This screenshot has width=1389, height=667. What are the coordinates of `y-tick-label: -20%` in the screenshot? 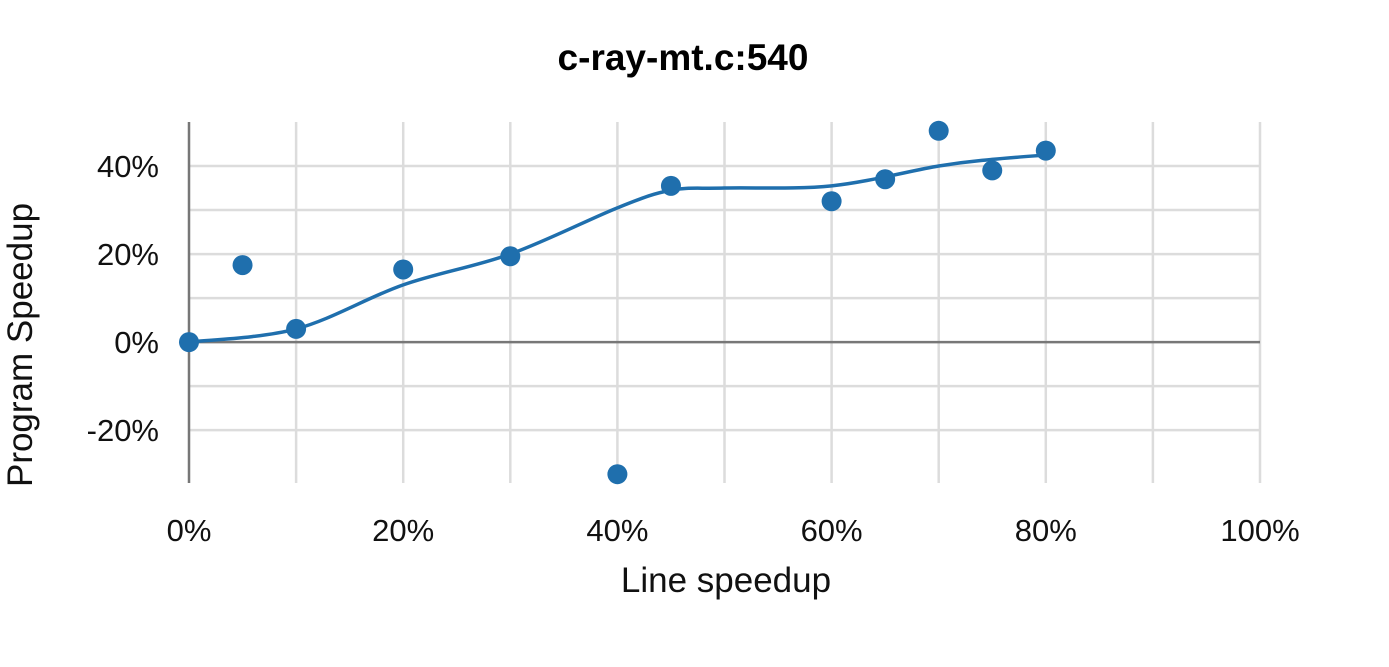 It's located at (123, 430).